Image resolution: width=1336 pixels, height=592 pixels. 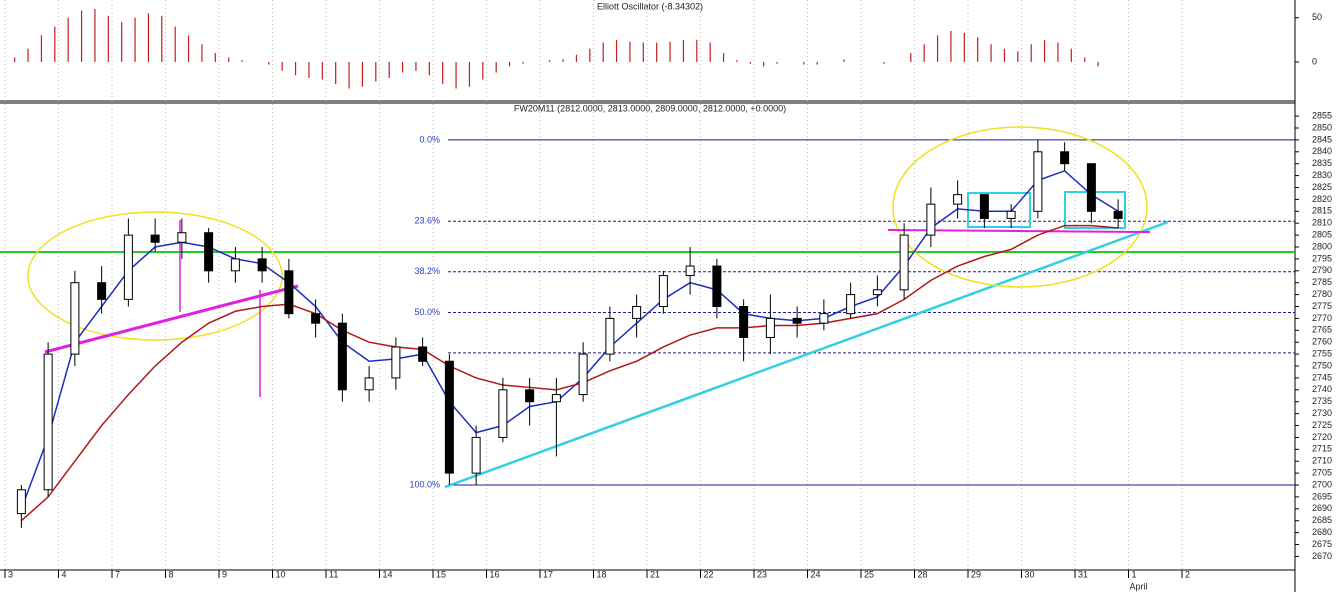 What do you see at coordinates (816, 574) in the screenshot?
I see `x-tick-label: 24` at bounding box center [816, 574].